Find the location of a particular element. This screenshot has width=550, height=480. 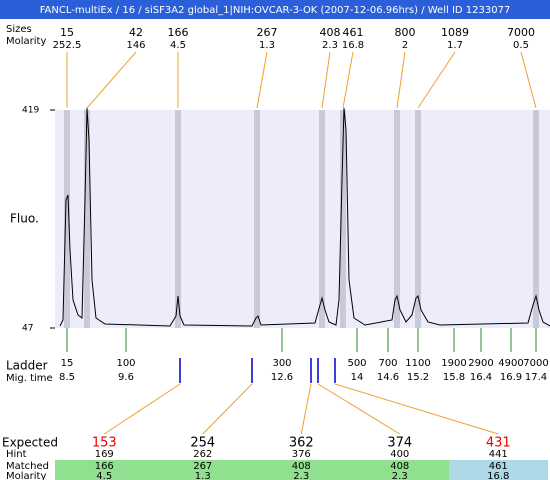

peak-molarity: 4.5 is located at coordinates (178, 45).